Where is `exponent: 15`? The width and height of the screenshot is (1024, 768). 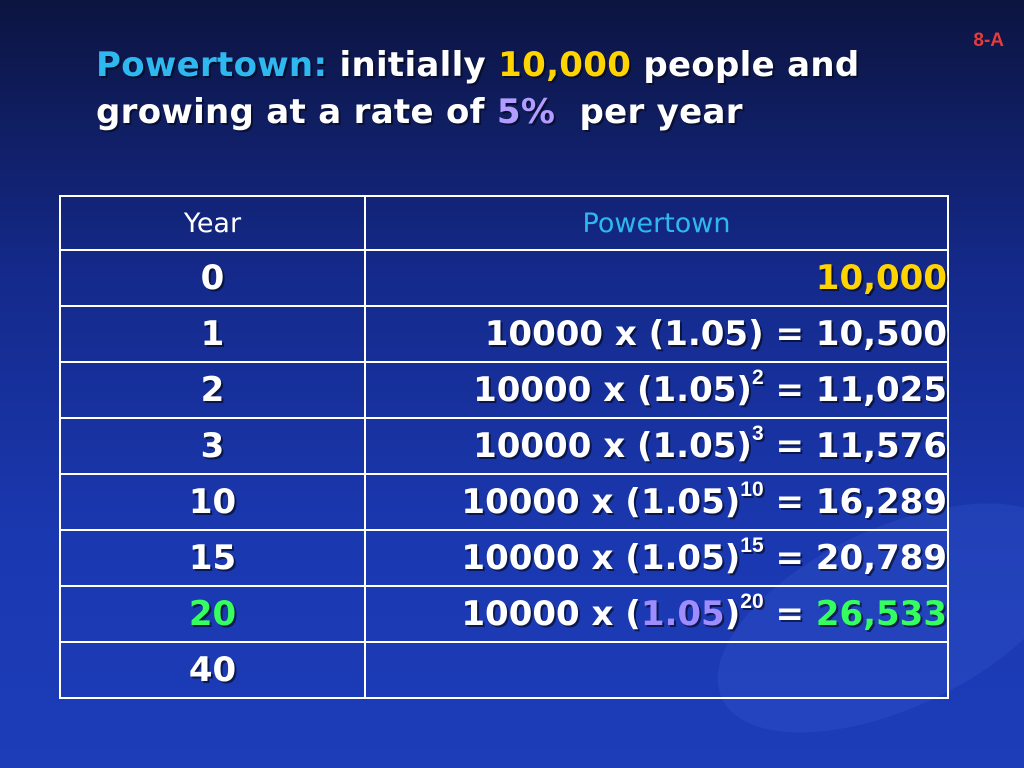
exponent: 15 is located at coordinates (752, 545).